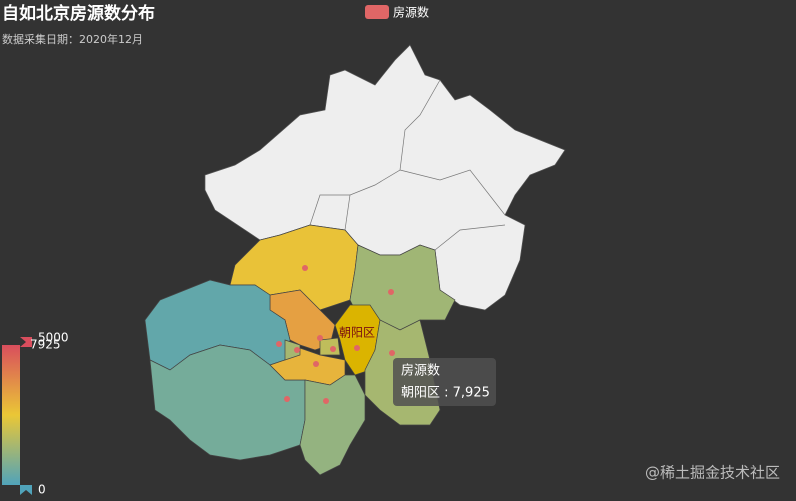  Describe the element at coordinates (72, 39) in the screenshot. I see `chart-subtitle: 数据采集日期：2020年12月` at that location.